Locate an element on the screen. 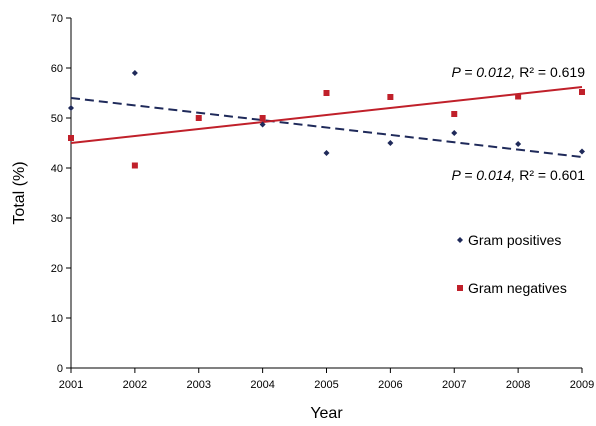  legend: Gram positives Gram negatives is located at coordinates (512, 264).